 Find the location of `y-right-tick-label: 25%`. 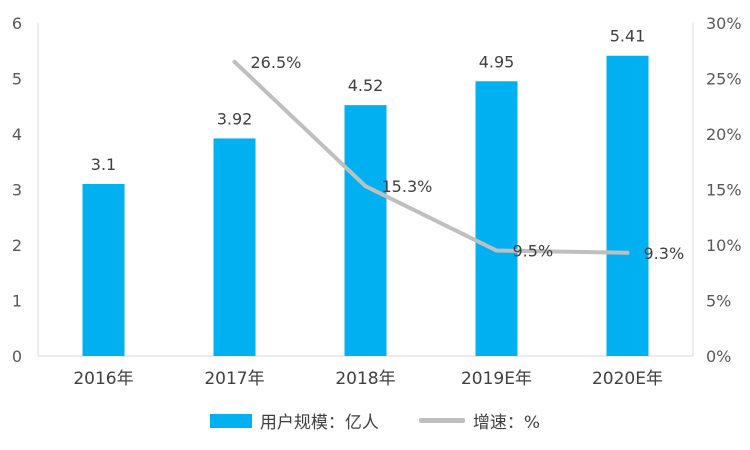

y-right-tick-label: 25% is located at coordinates (724, 79).